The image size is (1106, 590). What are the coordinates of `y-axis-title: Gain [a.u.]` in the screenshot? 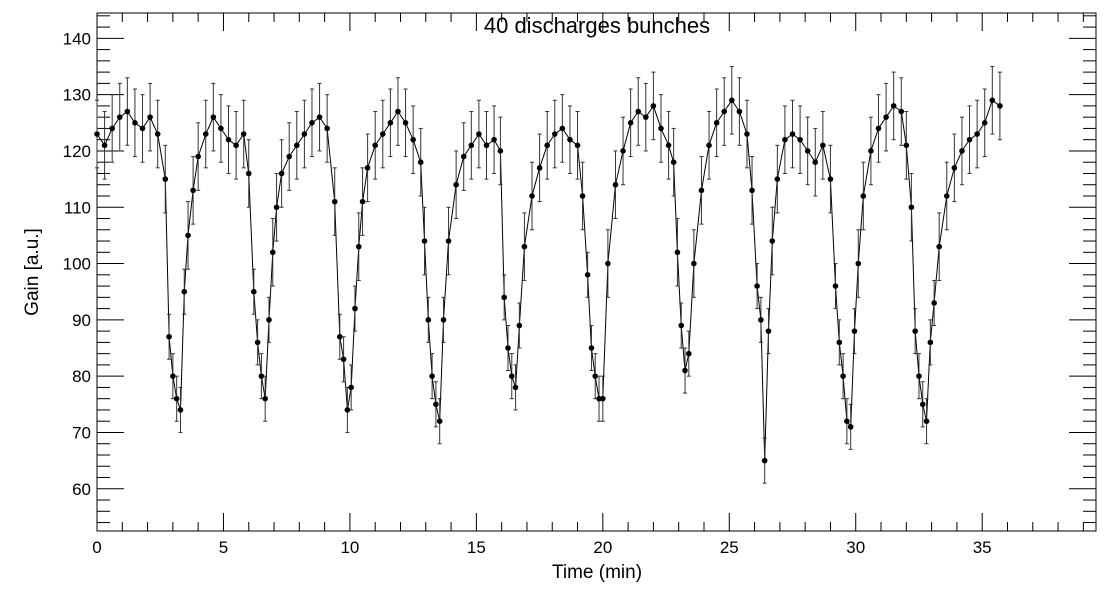 It's located at (32, 272).